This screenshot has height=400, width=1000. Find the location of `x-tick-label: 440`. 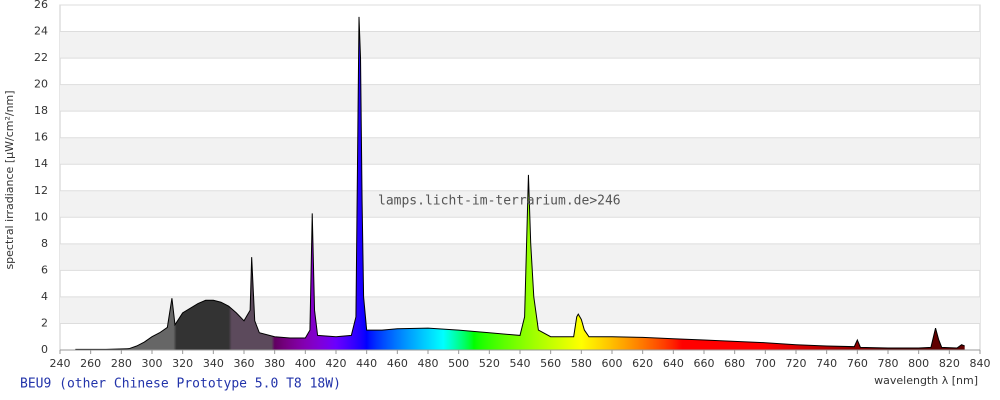

x-tick-label: 440 is located at coordinates (366, 363).